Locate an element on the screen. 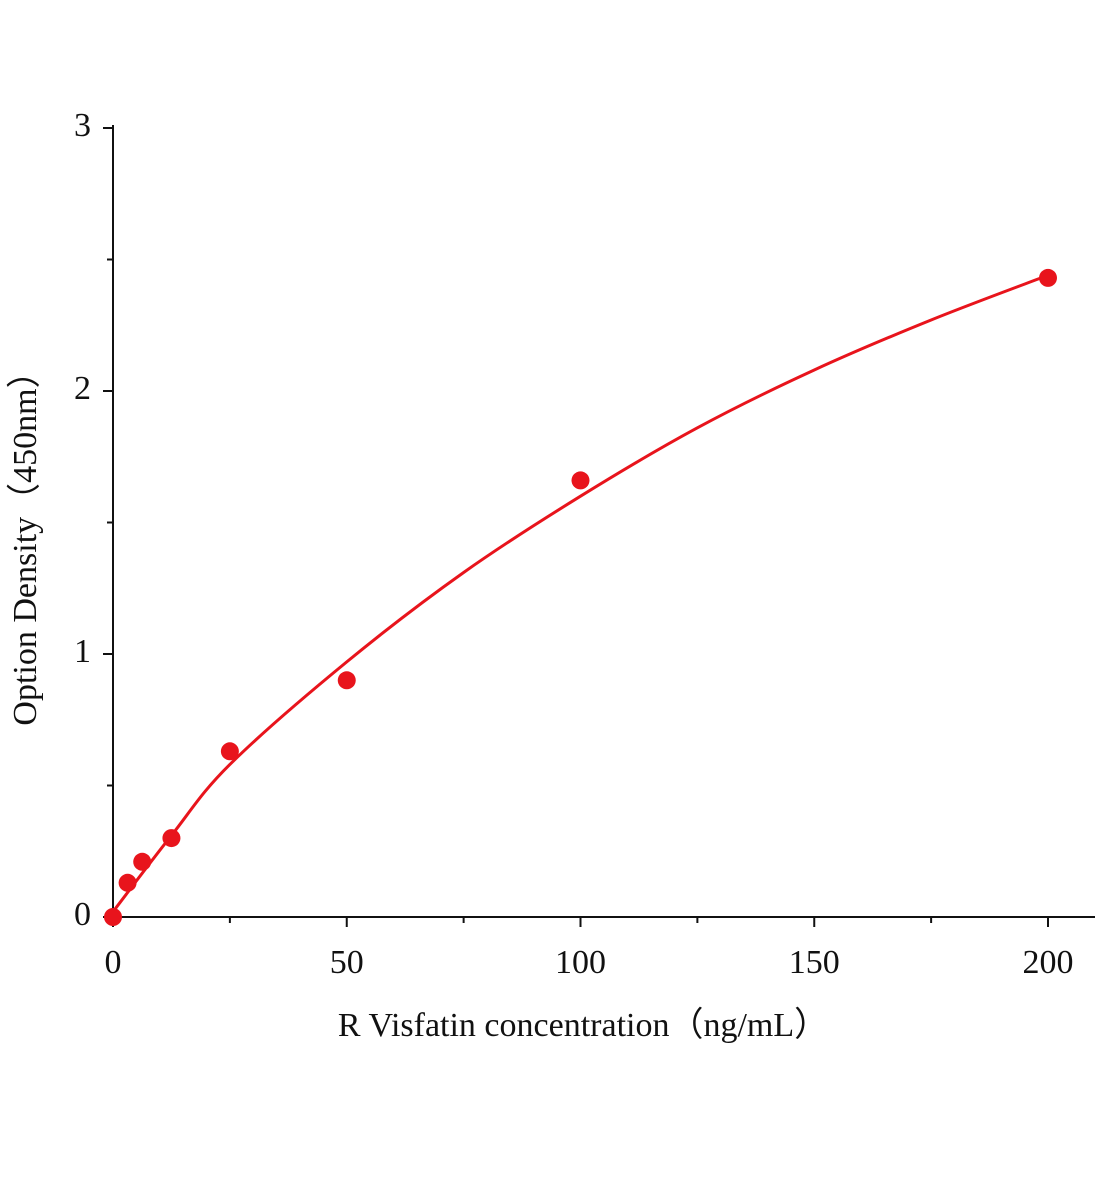 This screenshot has height=1200, width=1104. x-tick-label: 200 is located at coordinates (1048, 962).